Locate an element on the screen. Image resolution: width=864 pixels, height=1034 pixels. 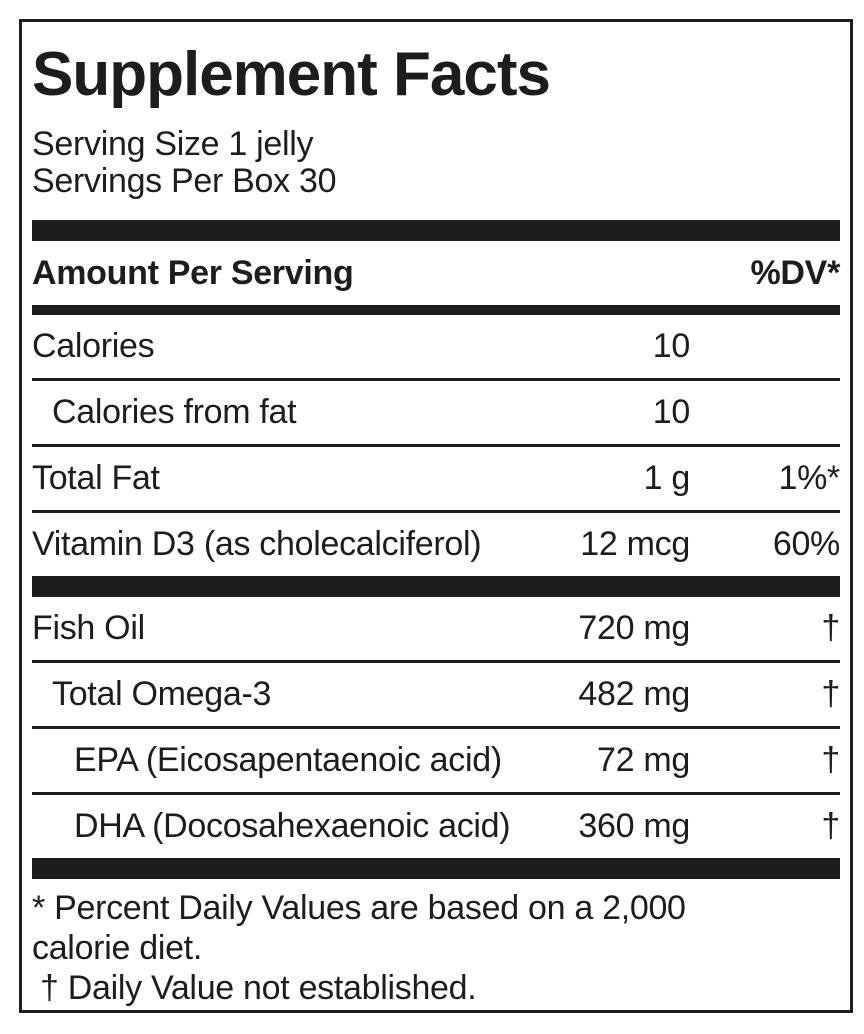
nutrient-name: DHA (Docosahexaenoic acid) is located at coordinates (292, 826).